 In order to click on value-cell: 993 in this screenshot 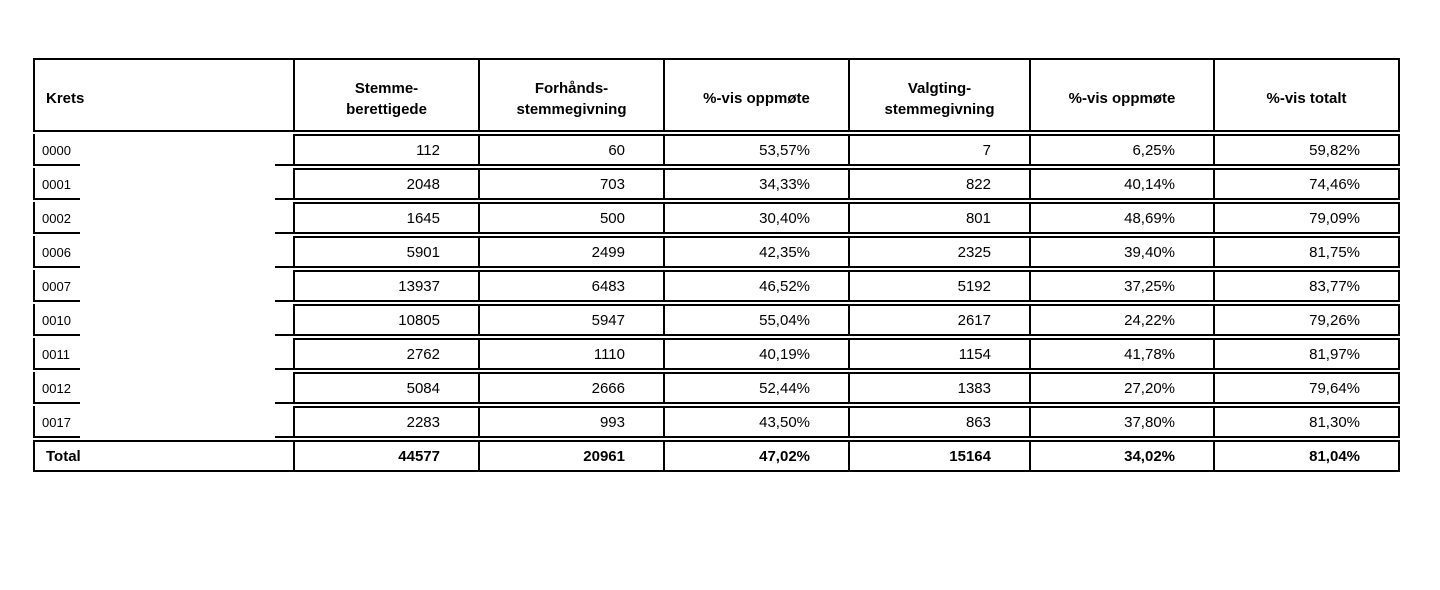, I will do `click(572, 422)`.